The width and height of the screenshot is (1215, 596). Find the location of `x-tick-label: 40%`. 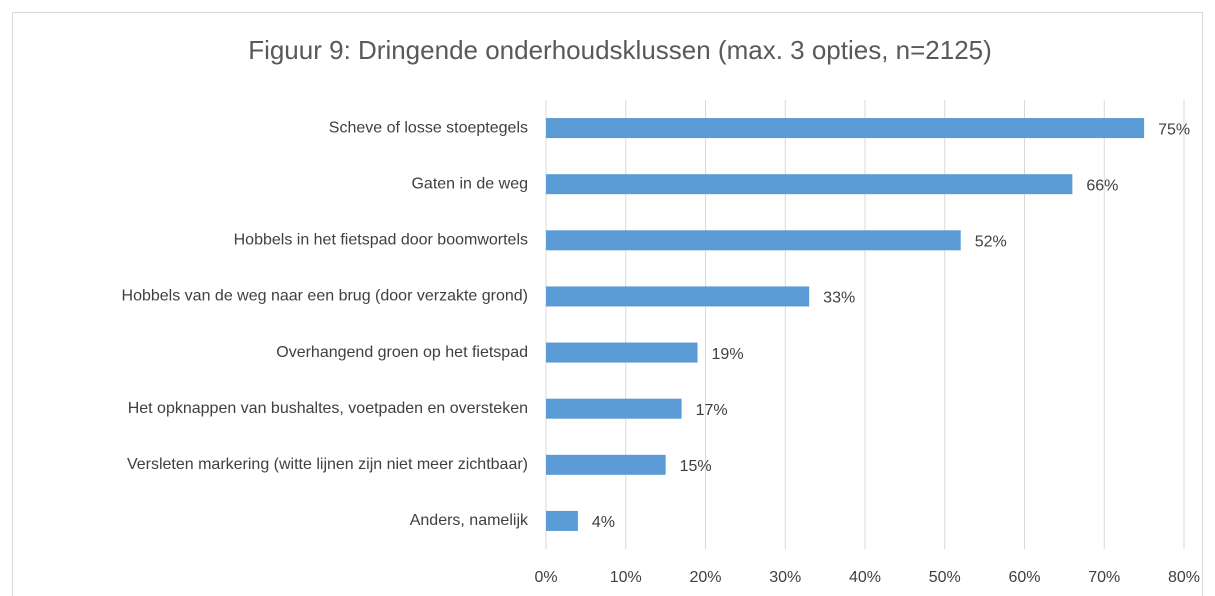

x-tick-label: 40% is located at coordinates (865, 577).